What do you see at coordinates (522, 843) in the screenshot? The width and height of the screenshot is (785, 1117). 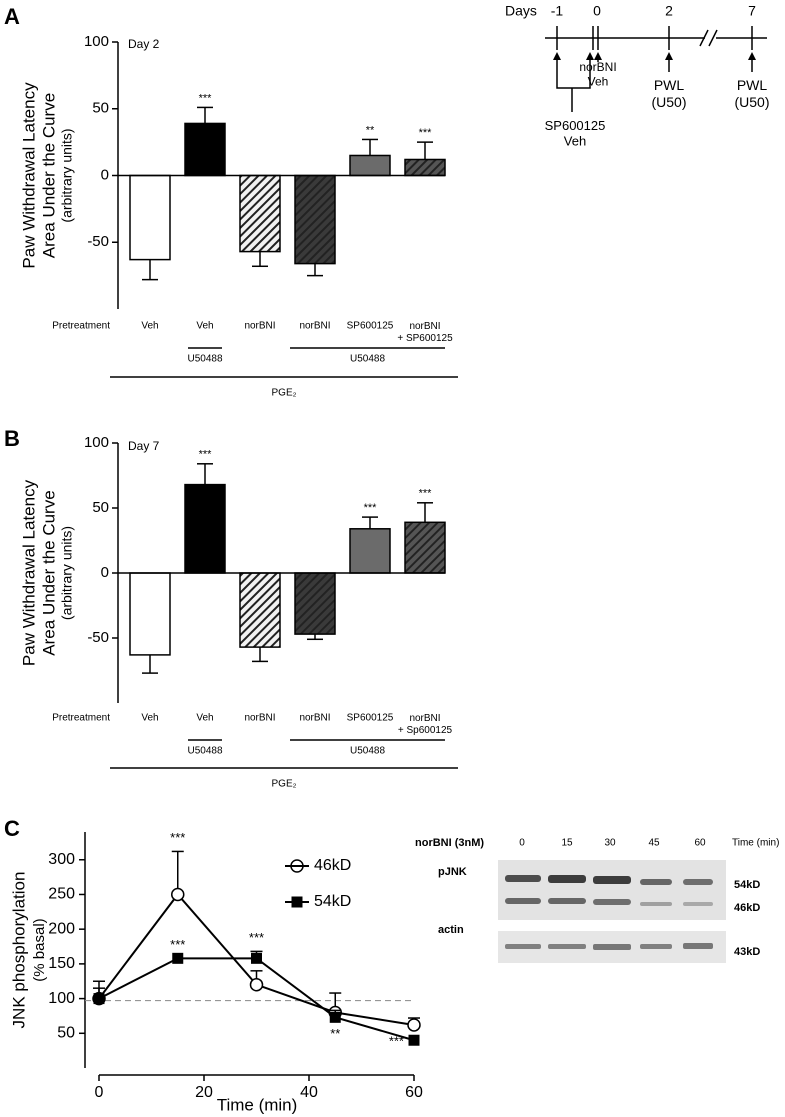 I see `blot-lane: 0` at bounding box center [522, 843].